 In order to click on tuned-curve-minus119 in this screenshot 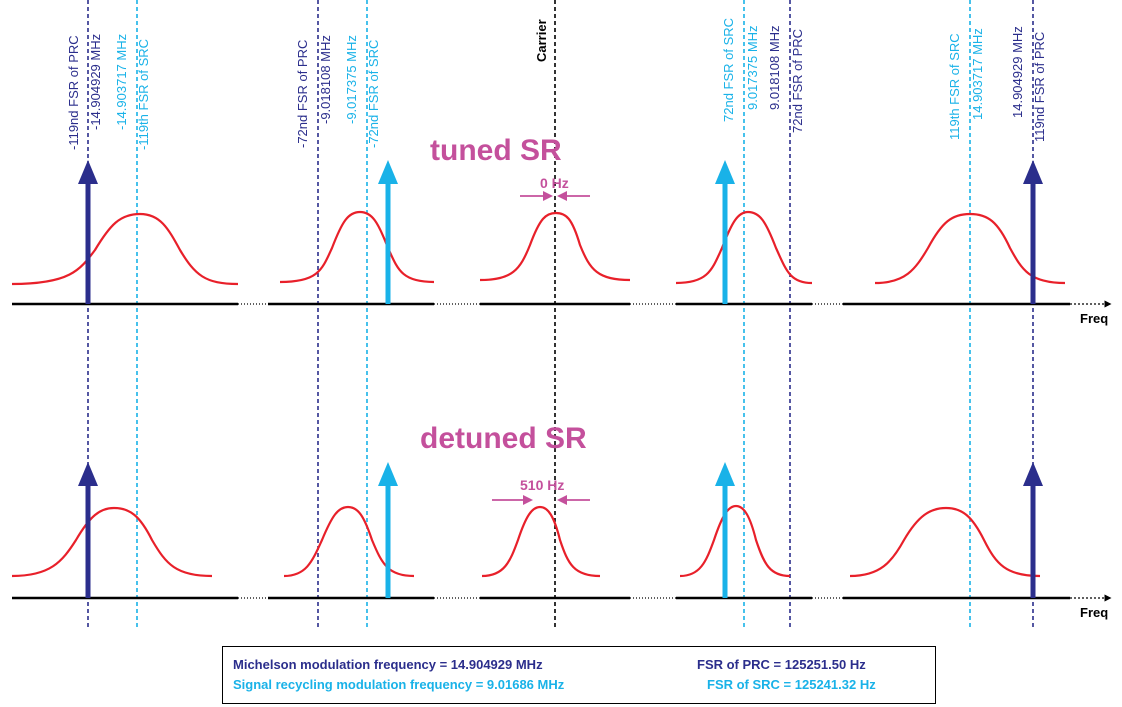, I will do `click(125, 249)`.